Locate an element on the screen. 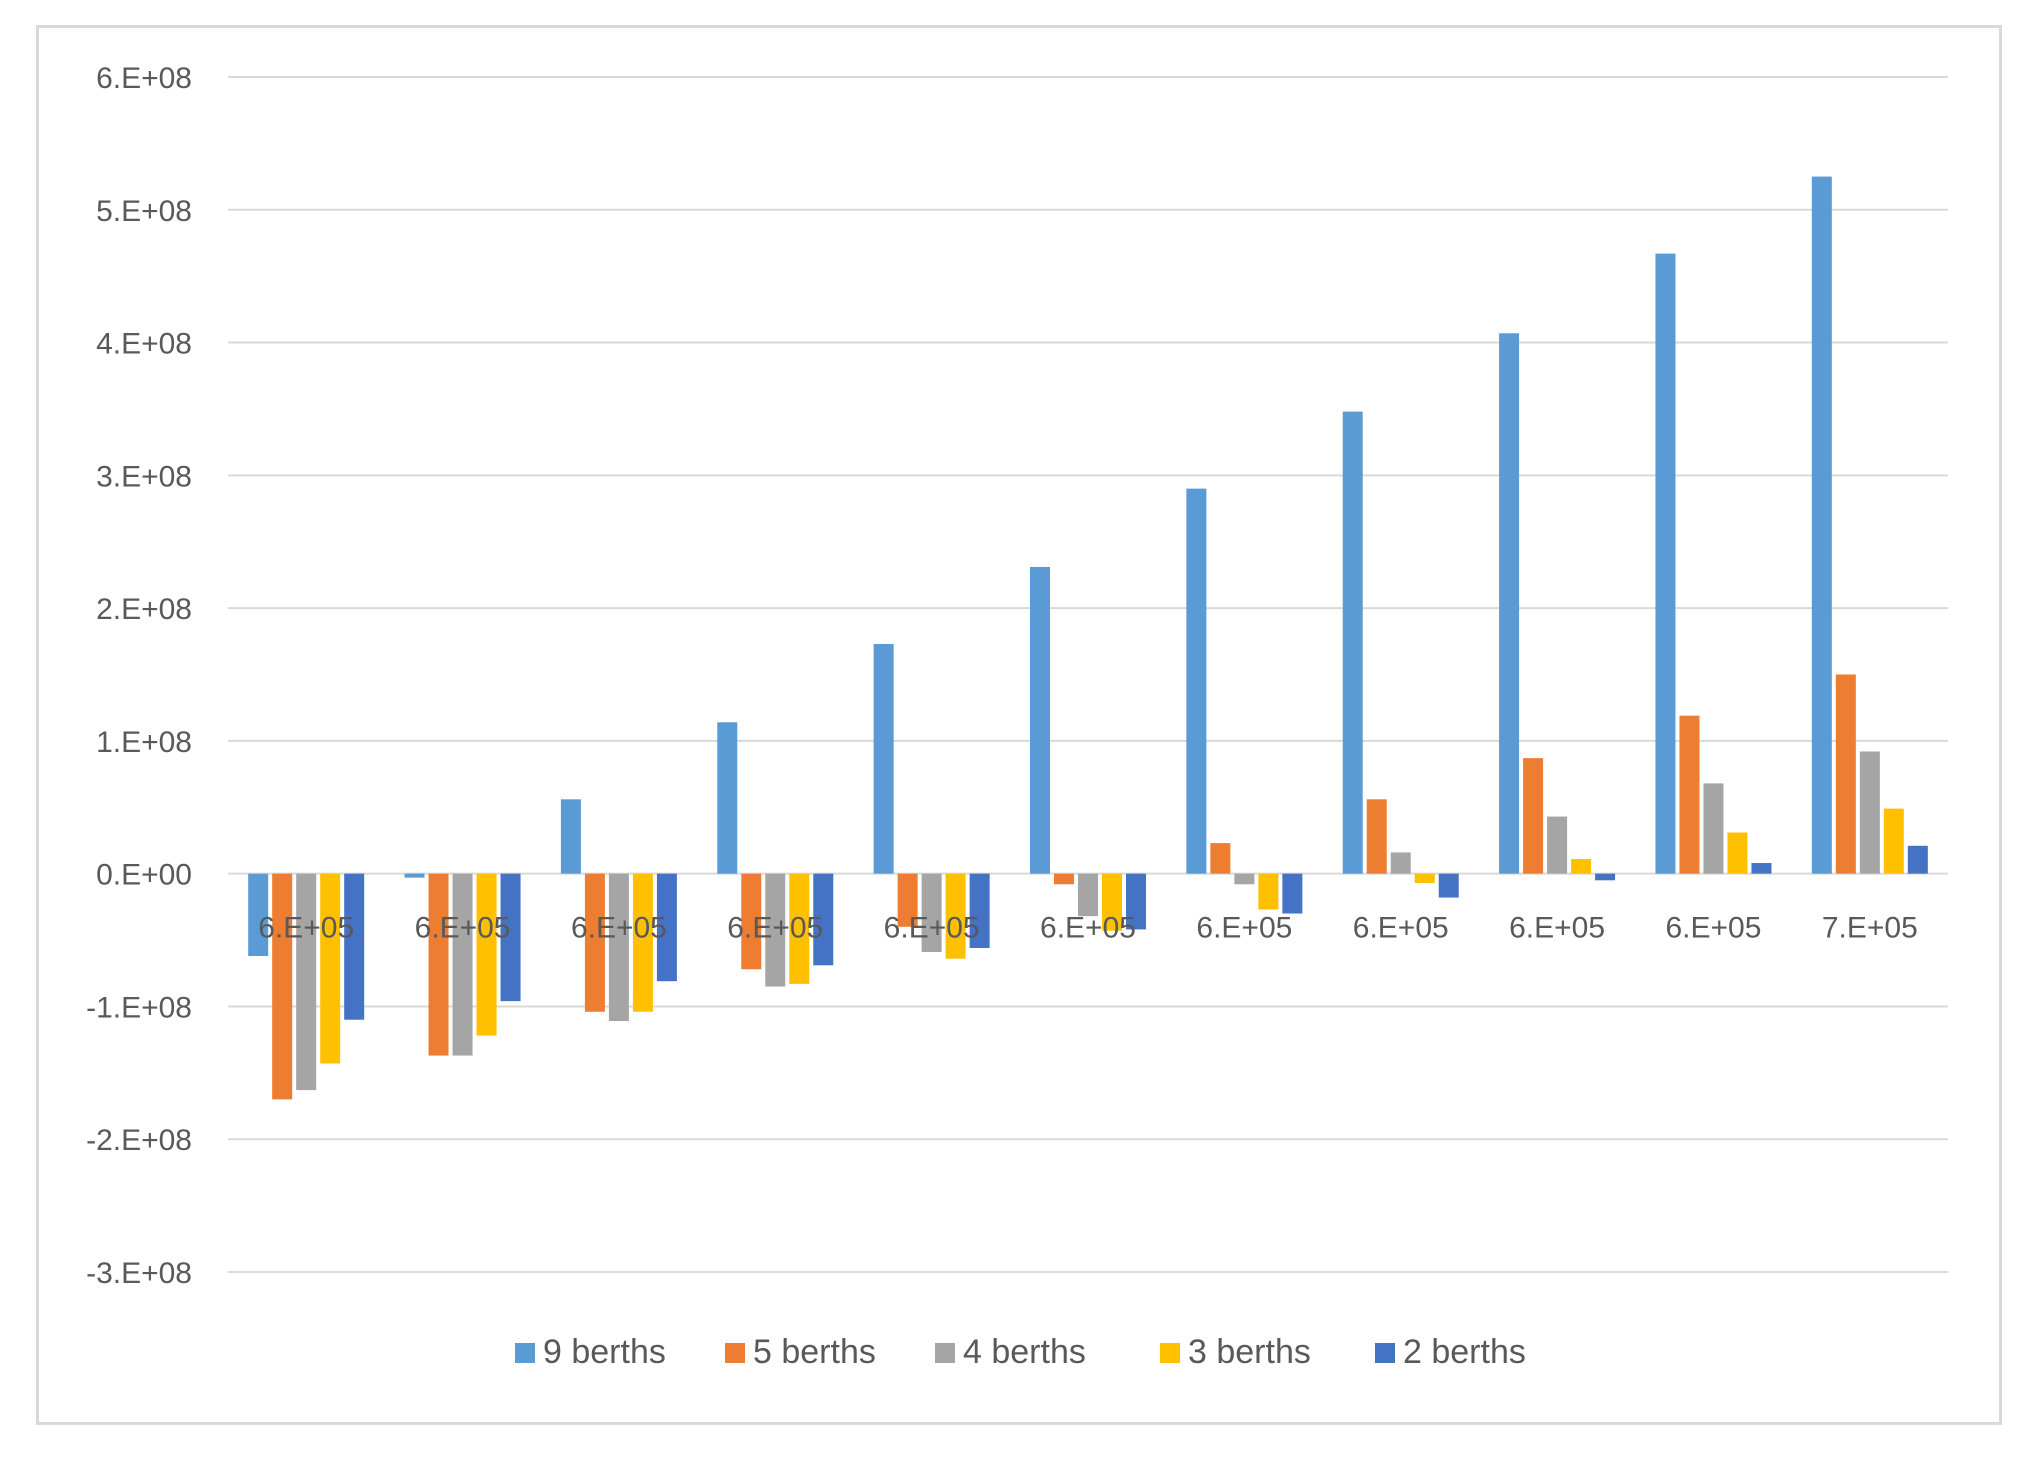 The height and width of the screenshot is (1478, 2025). legend-label: 4 berths is located at coordinates (1024, 1352).